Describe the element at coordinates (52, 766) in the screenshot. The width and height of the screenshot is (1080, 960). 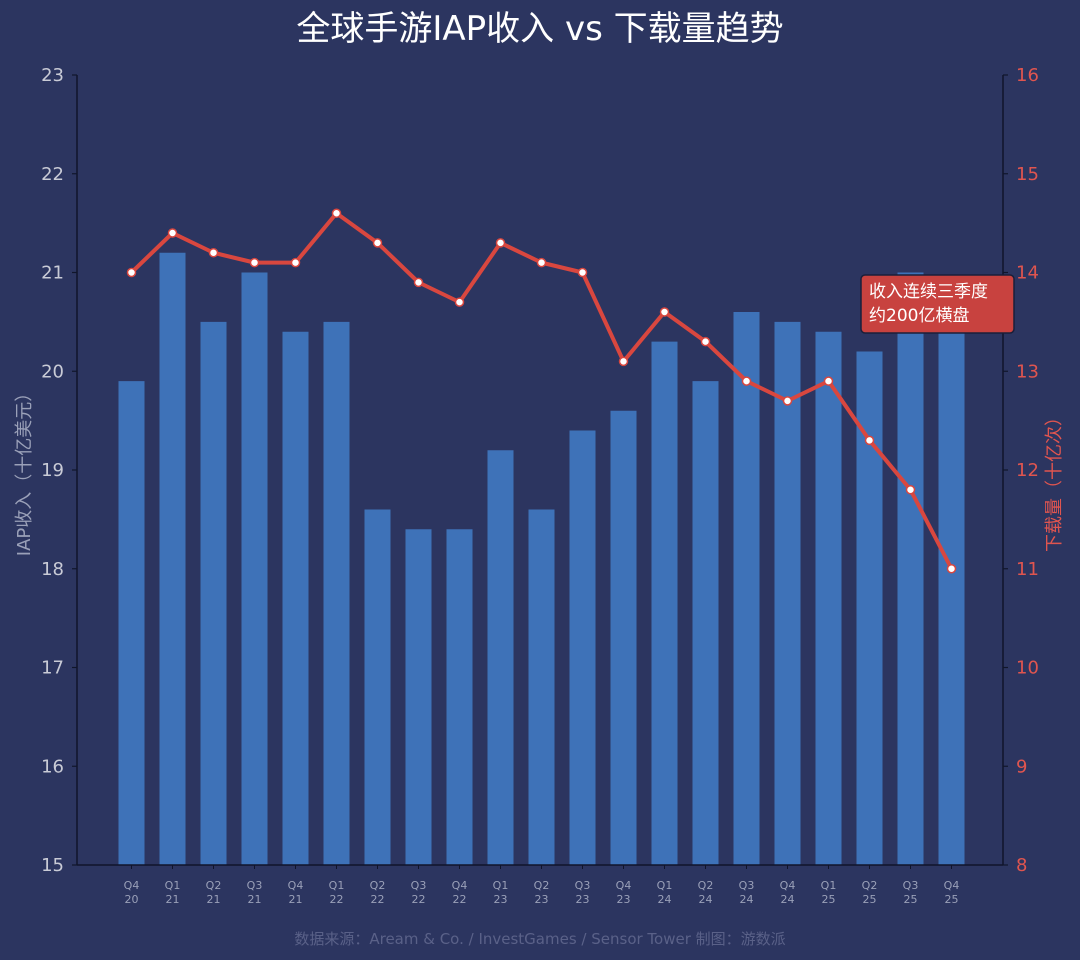
I see `y-tick-left-label: 16` at that location.